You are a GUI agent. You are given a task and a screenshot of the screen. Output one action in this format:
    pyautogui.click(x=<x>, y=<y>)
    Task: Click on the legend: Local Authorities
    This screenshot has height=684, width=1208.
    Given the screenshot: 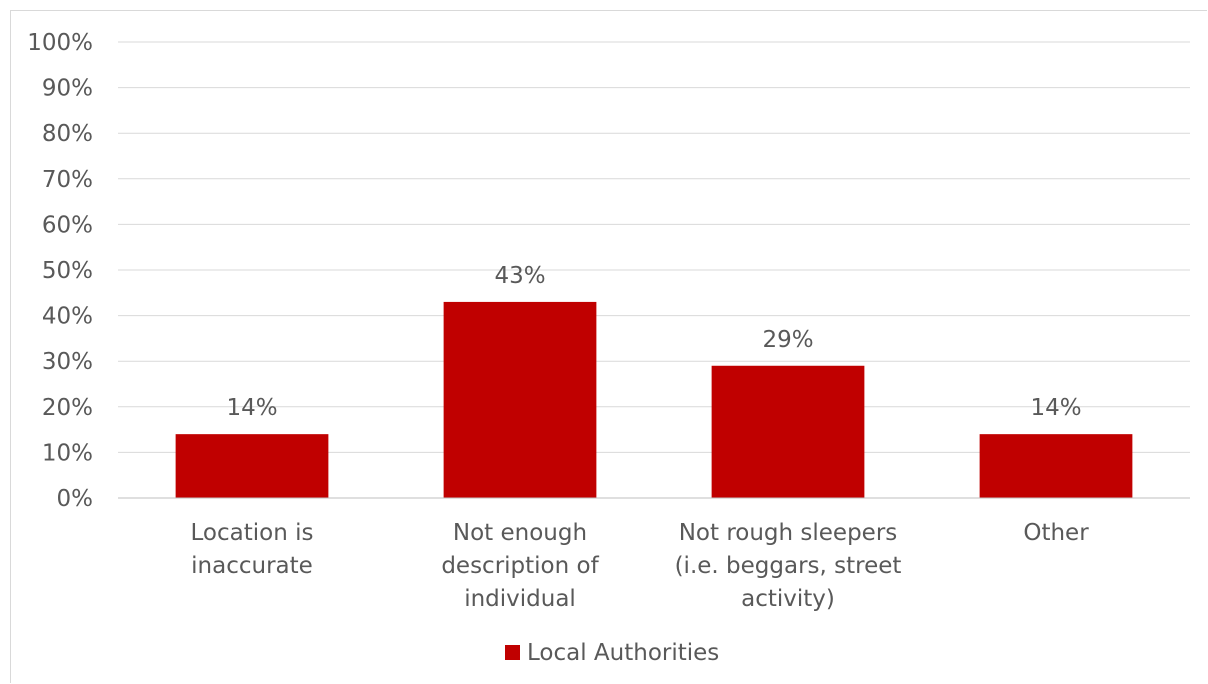 What is the action you would take?
    pyautogui.click(x=612, y=653)
    